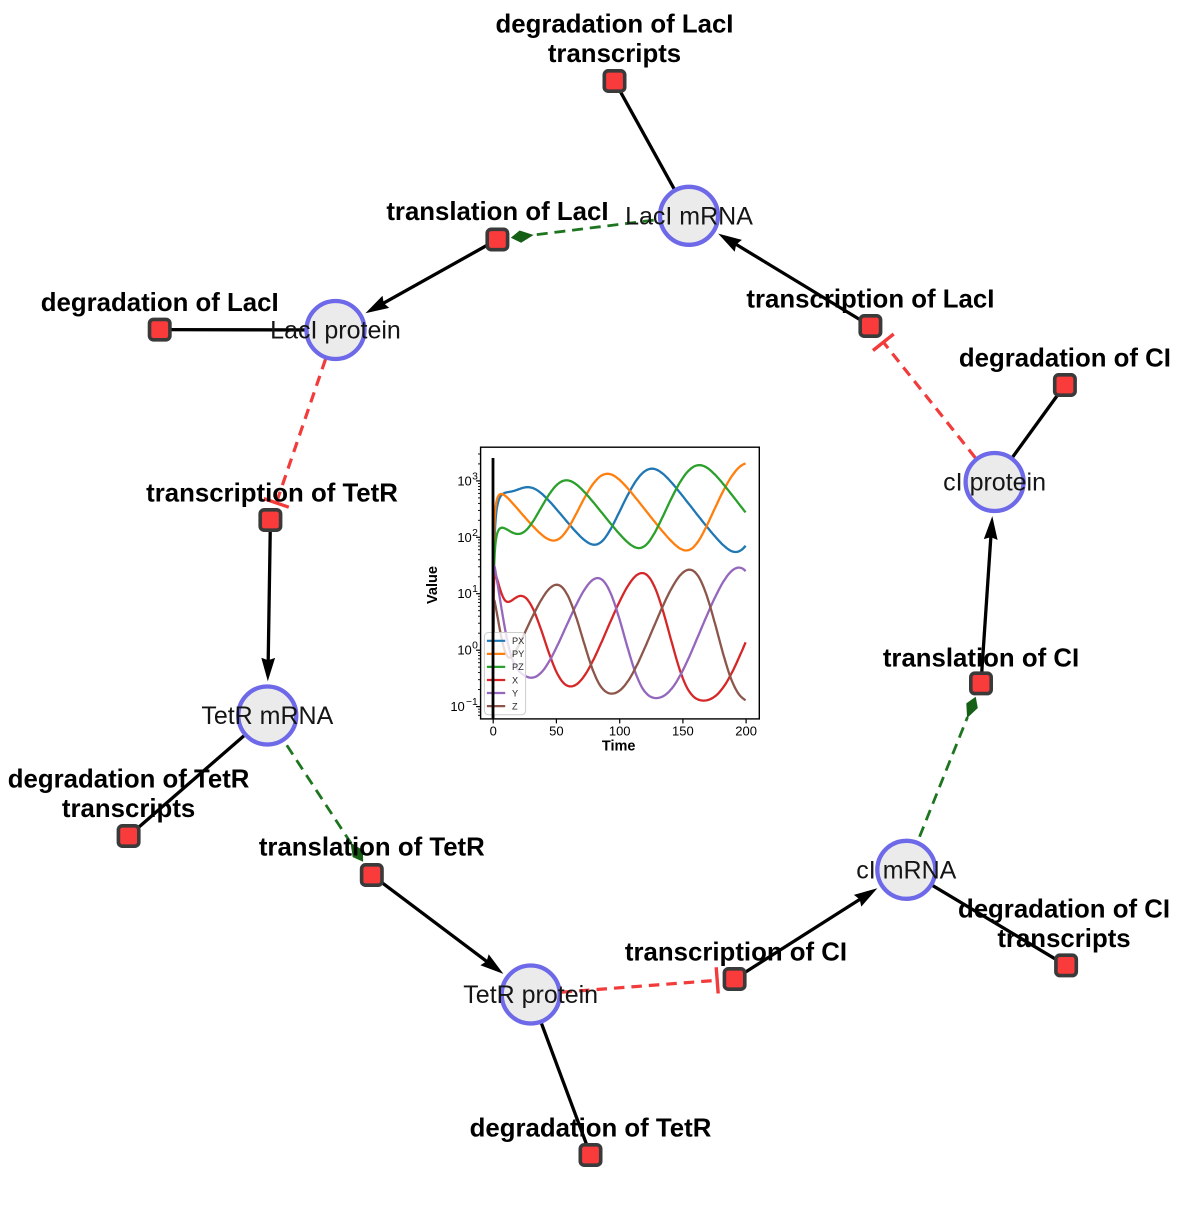 The width and height of the screenshot is (1189, 1205). What do you see at coordinates (906, 870) in the screenshot?
I see `svg-text: cI mRNA` at bounding box center [906, 870].